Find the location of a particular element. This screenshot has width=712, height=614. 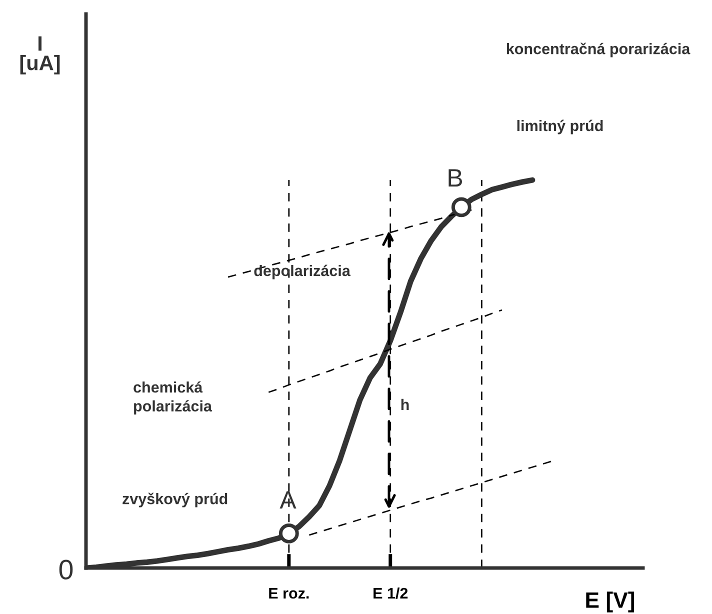

text: I [uA] is located at coordinates (40, 55).